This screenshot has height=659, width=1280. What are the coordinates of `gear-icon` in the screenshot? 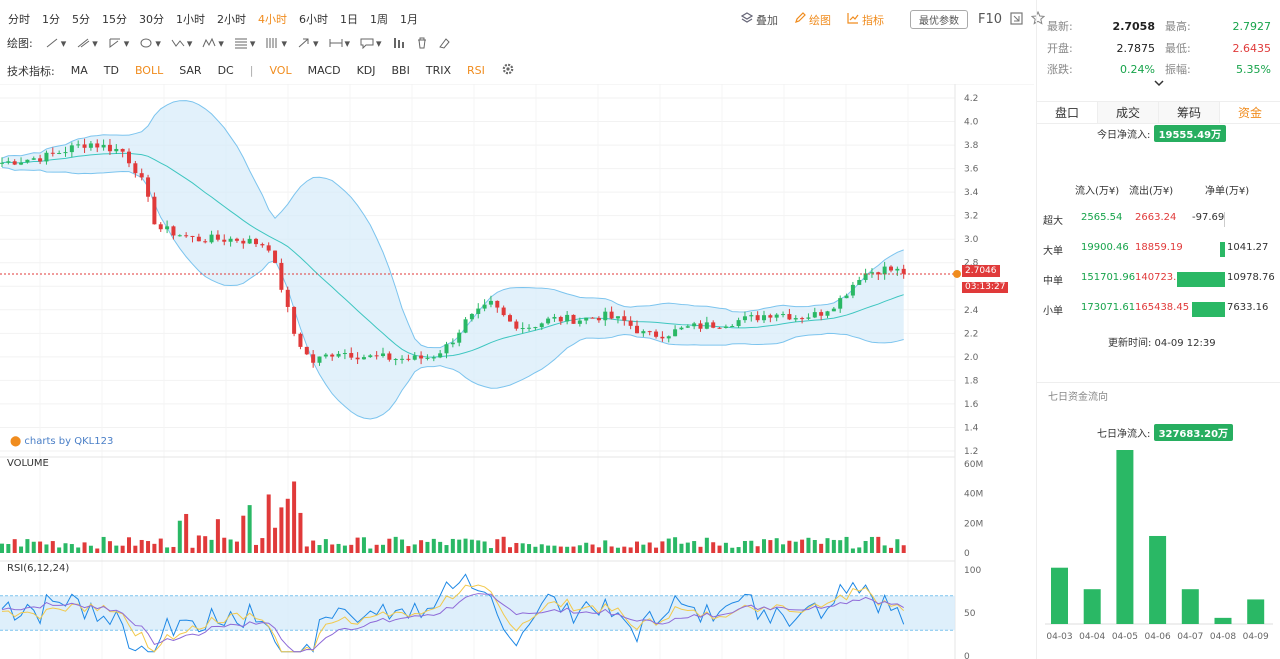 It's located at (508, 70).